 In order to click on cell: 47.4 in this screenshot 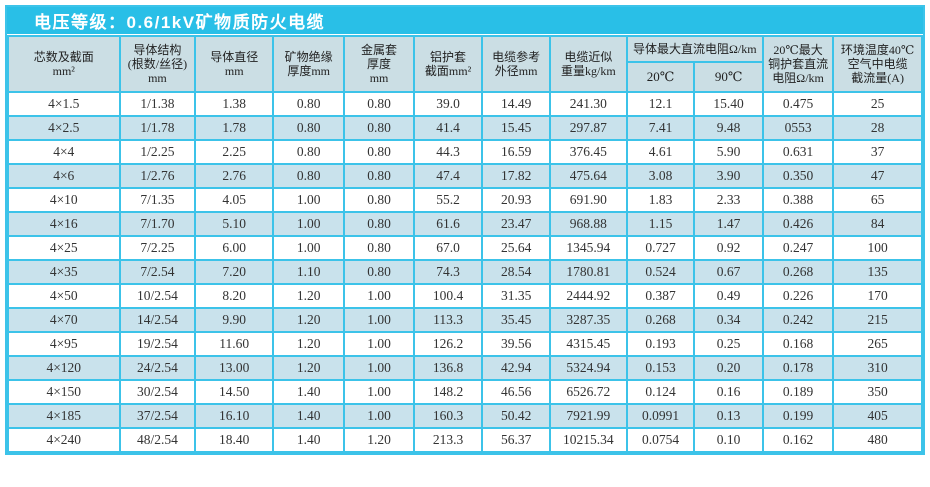, I will do `click(448, 176)`.